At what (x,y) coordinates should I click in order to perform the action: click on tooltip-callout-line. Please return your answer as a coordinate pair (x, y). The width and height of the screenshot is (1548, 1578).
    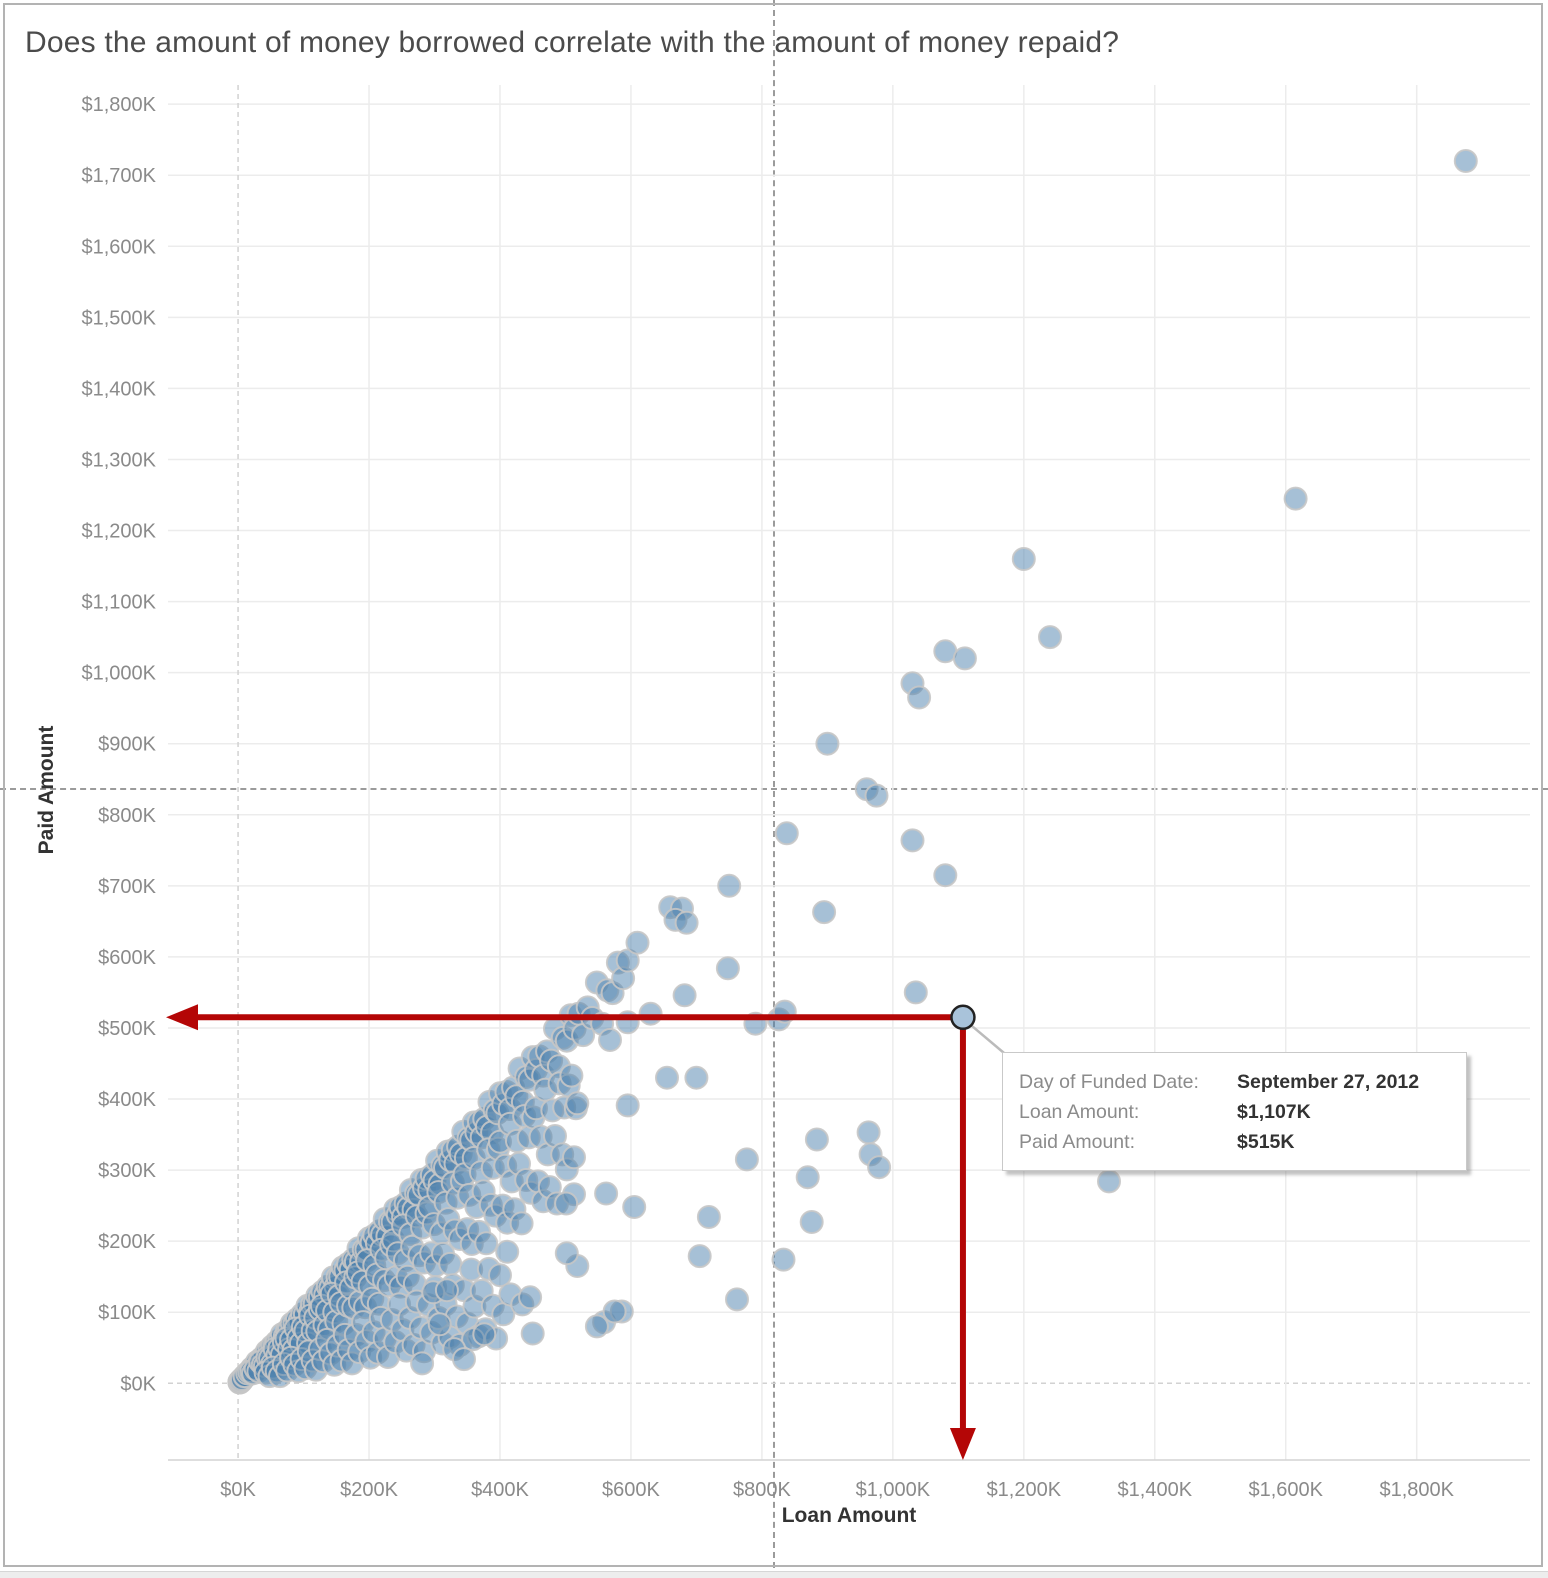
    Looking at the image, I should click on (987, 1038).